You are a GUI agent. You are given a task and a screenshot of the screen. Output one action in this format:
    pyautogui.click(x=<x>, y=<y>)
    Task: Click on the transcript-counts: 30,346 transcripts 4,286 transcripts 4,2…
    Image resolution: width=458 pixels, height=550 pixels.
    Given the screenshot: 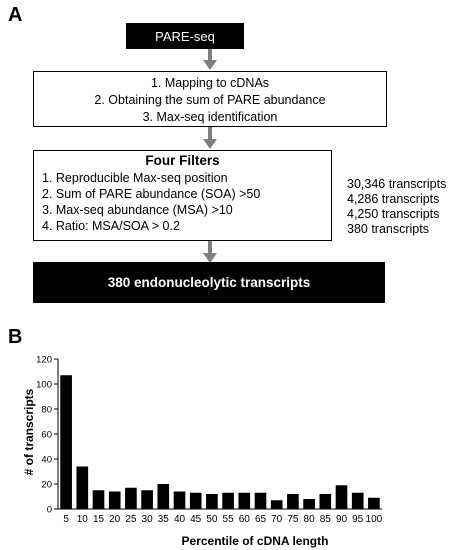 What is the action you would take?
    pyautogui.click(x=396, y=207)
    